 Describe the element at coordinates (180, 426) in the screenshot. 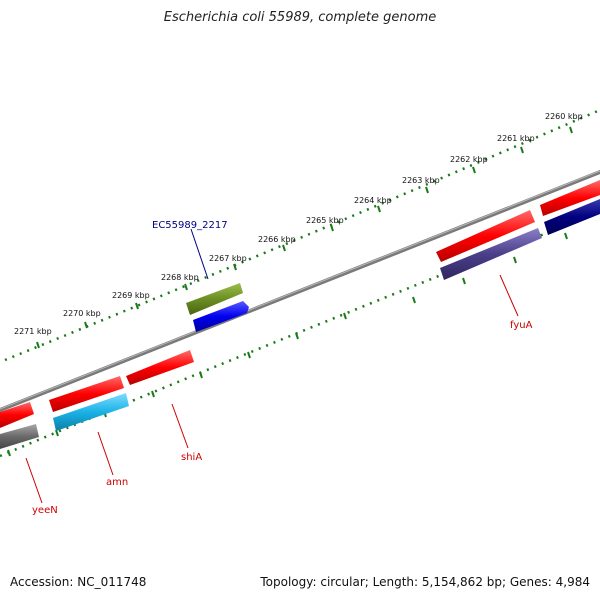

I see `callout-shia` at that location.